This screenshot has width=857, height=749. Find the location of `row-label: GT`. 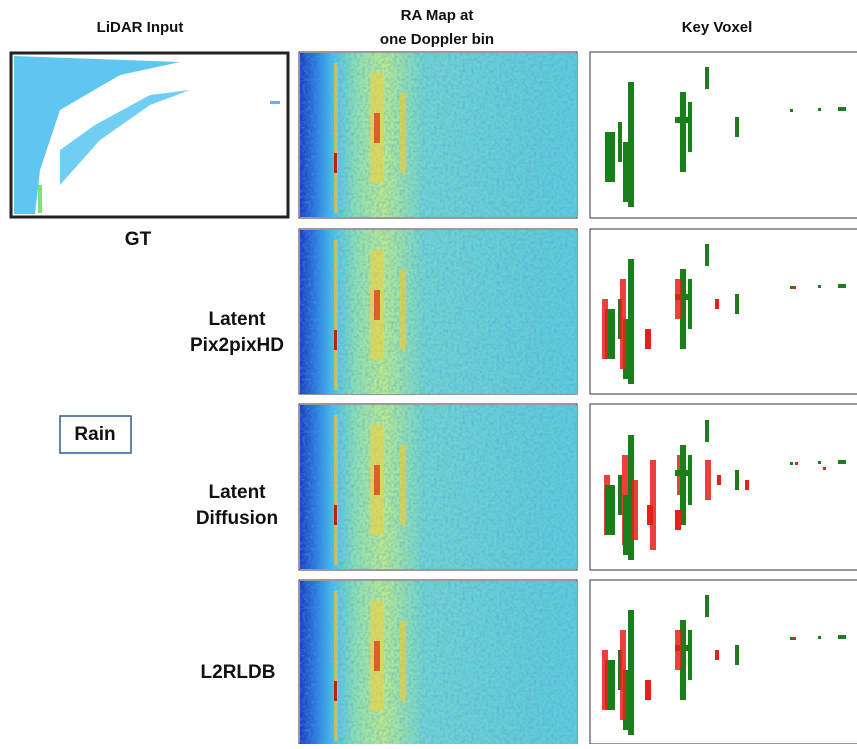

row-label: GT is located at coordinates (138, 239).